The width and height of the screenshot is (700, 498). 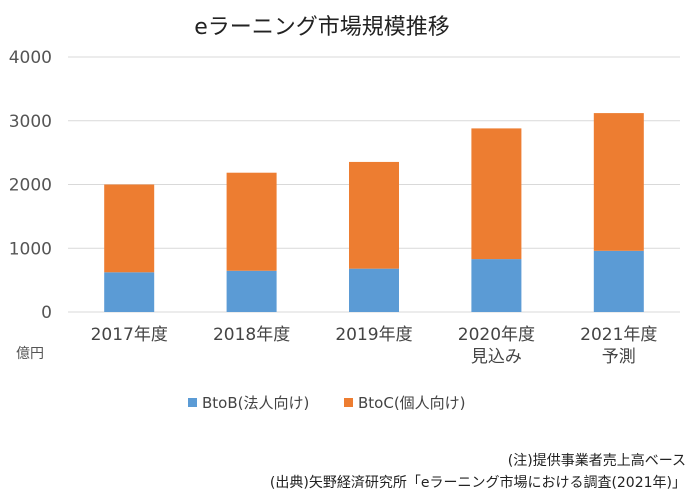 I want to click on legend-label: BtoC(個人向け), so click(x=412, y=403).